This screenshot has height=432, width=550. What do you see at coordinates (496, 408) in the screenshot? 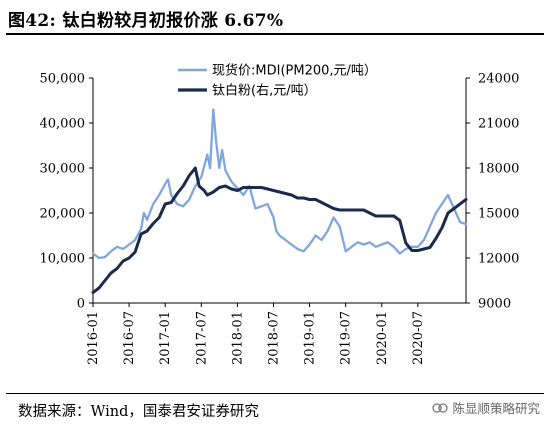
I see `watermark-text: 陈显顺策略研究` at bounding box center [496, 408].